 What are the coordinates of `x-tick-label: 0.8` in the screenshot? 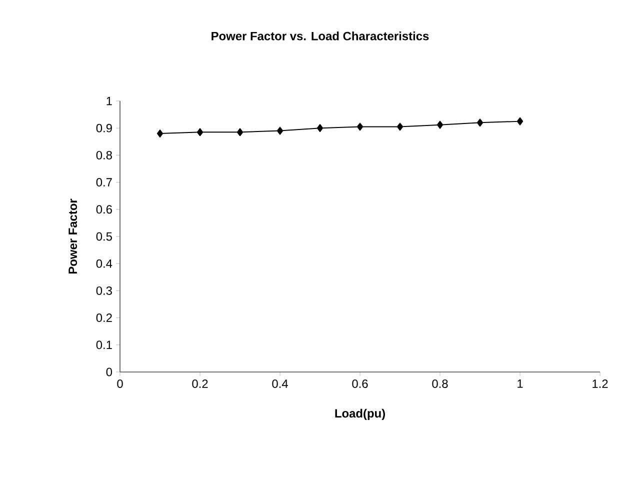 It's located at (440, 384).